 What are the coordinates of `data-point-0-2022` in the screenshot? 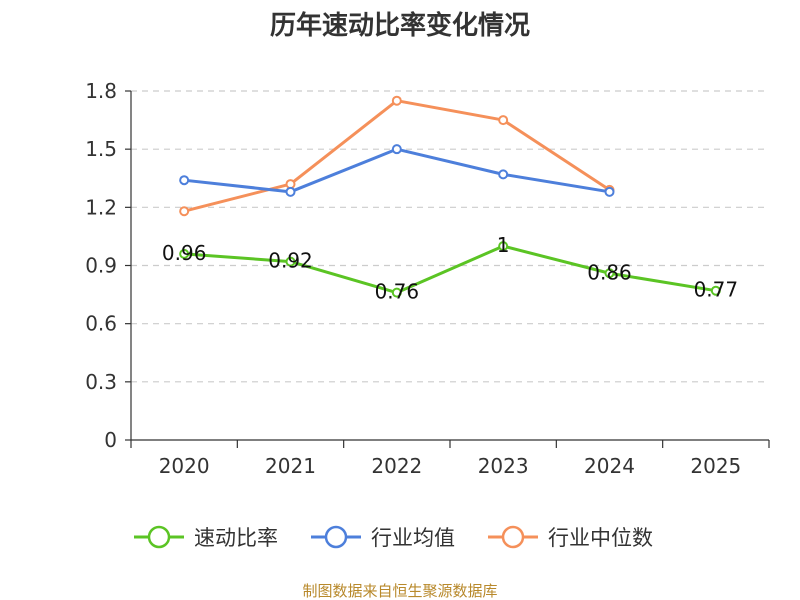 It's located at (396, 292).